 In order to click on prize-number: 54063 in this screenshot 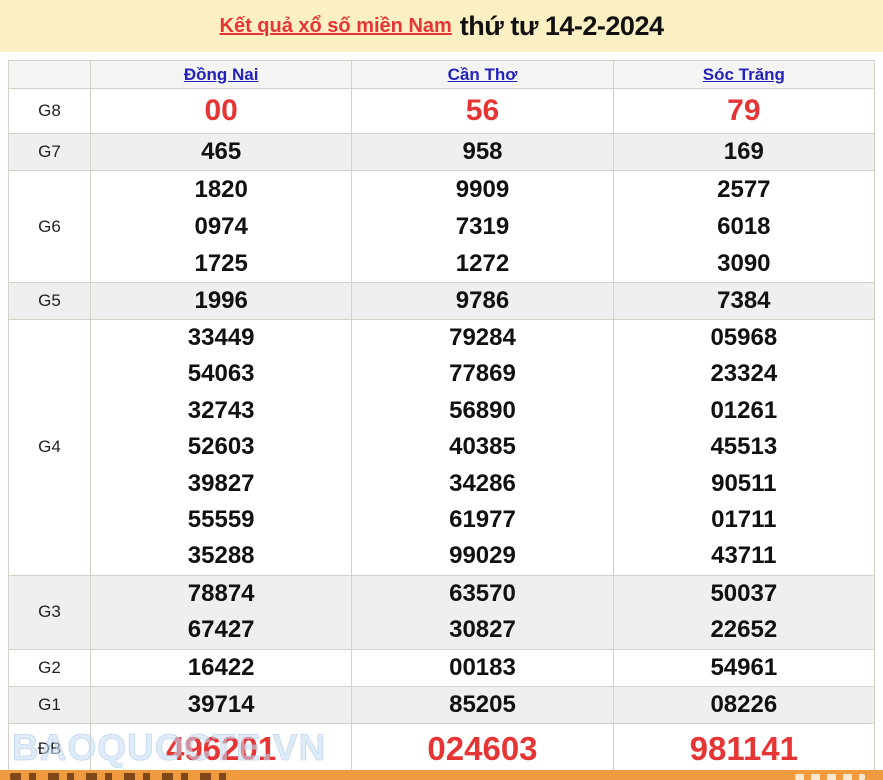, I will do `click(221, 374)`.